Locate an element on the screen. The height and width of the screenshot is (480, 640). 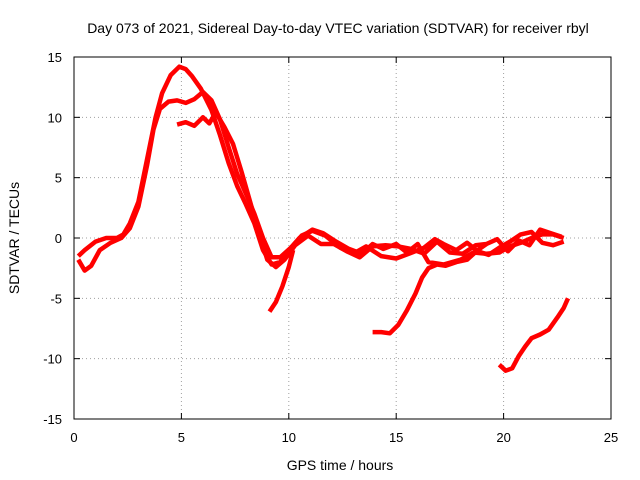
y-axis-label: SDTVAR / TECUs is located at coordinates (14, 238).